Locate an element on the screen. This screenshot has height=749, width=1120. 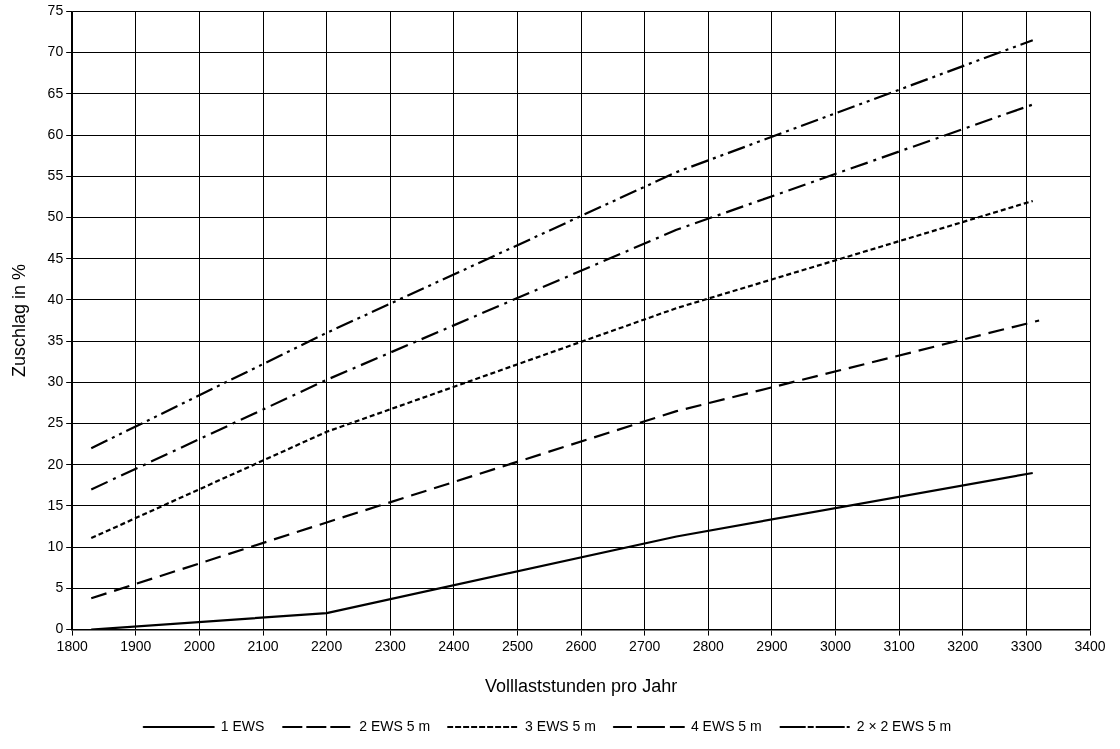
x-tick-label: 2000 is located at coordinates (199, 645).